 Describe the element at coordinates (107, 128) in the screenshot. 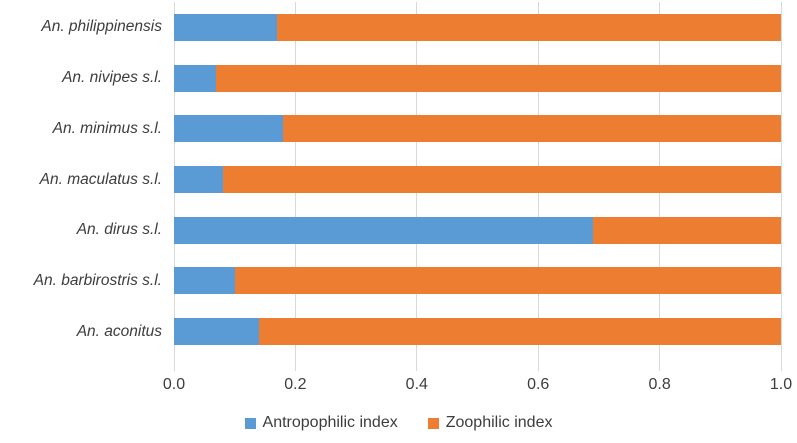

I see `category-label: An. minimus s.l.` at that location.